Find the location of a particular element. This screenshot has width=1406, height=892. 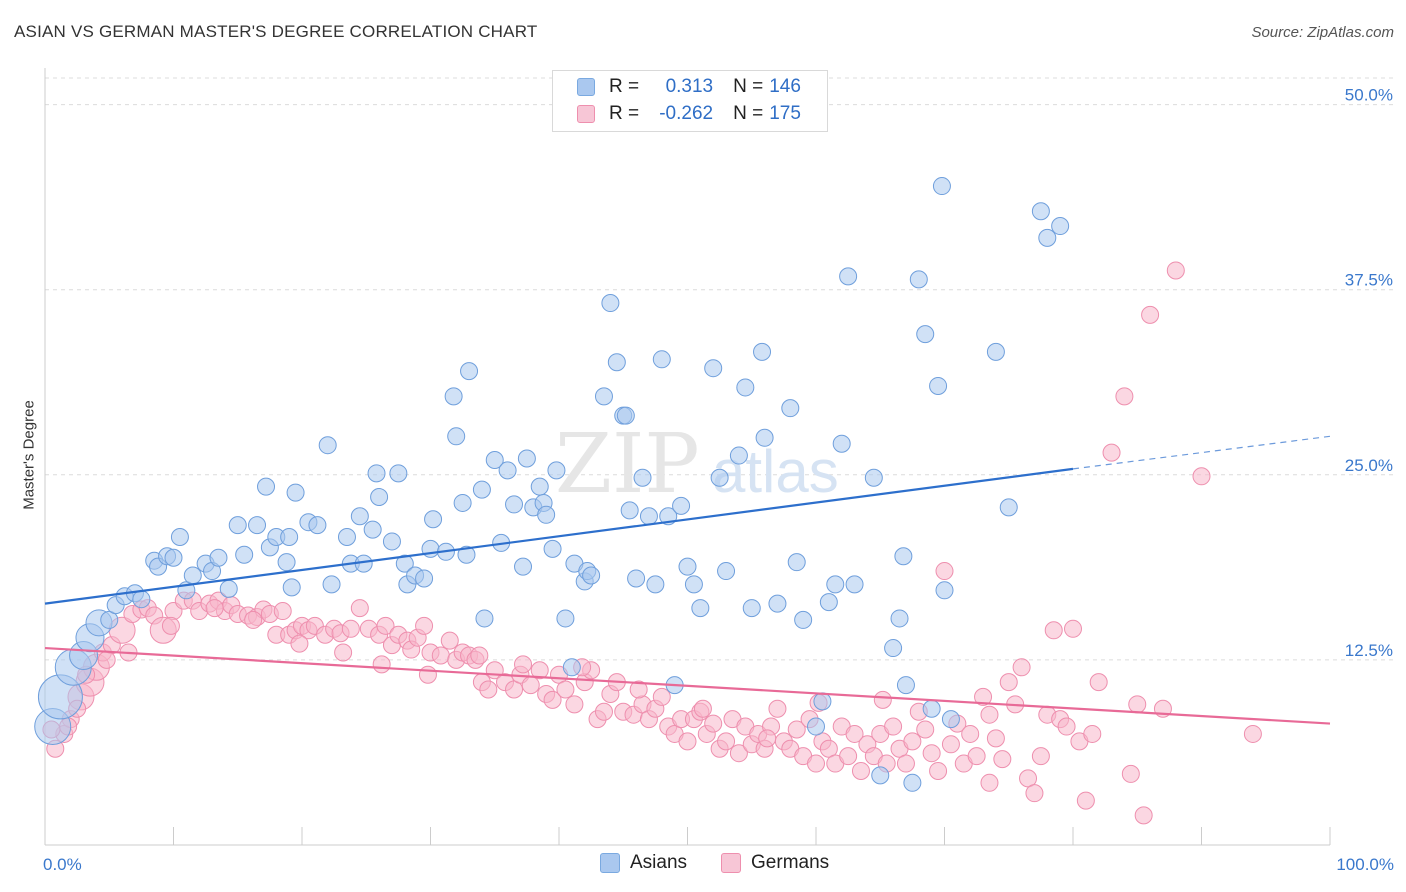

y-tick-label: 37.5% is located at coordinates (1369, 280).